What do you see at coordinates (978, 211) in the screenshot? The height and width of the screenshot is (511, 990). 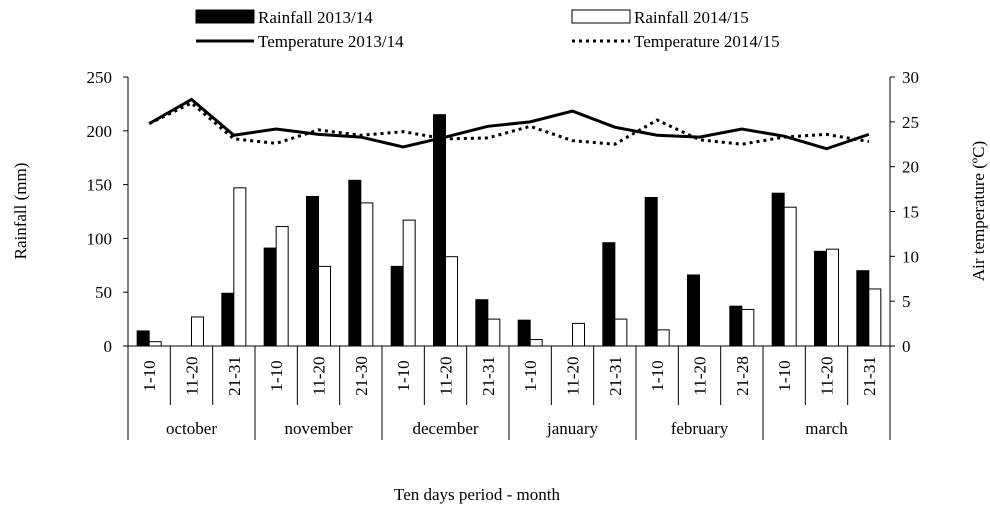 I see `y2-axis-title: Air temperature (ºC)` at bounding box center [978, 211].